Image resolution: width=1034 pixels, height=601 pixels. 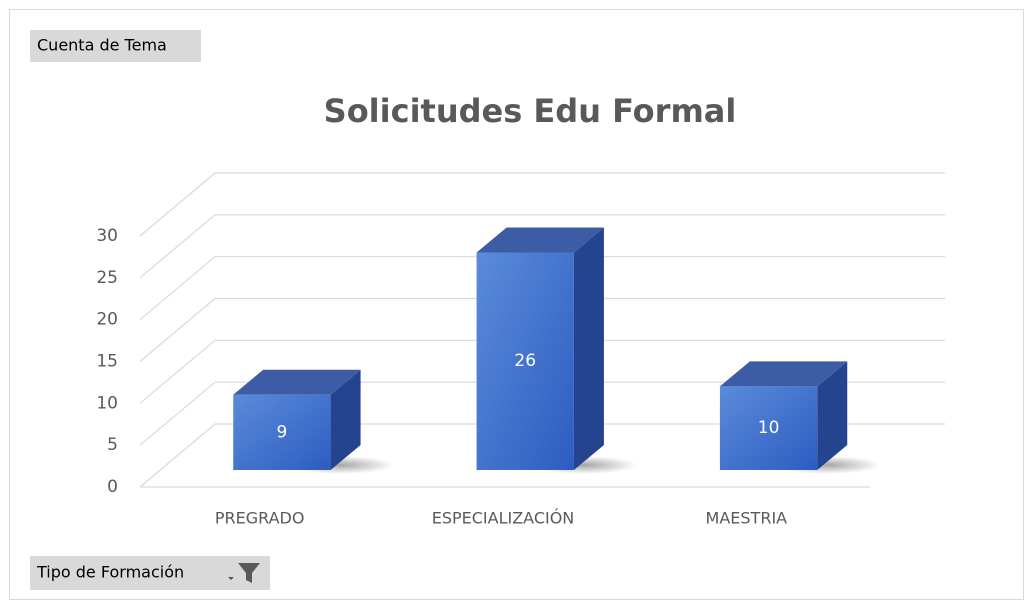 I want to click on data-label: 26, so click(x=525, y=361).